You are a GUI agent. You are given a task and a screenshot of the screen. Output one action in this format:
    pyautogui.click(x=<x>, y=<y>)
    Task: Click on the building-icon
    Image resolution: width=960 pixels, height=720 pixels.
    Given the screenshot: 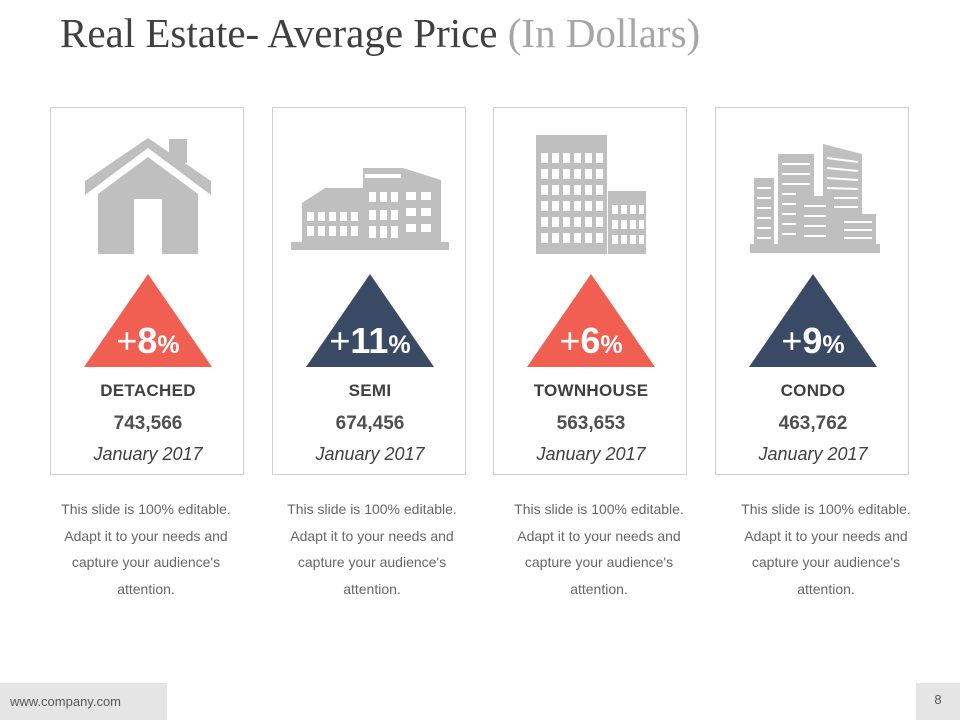 What is the action you would take?
    pyautogui.click(x=370, y=209)
    